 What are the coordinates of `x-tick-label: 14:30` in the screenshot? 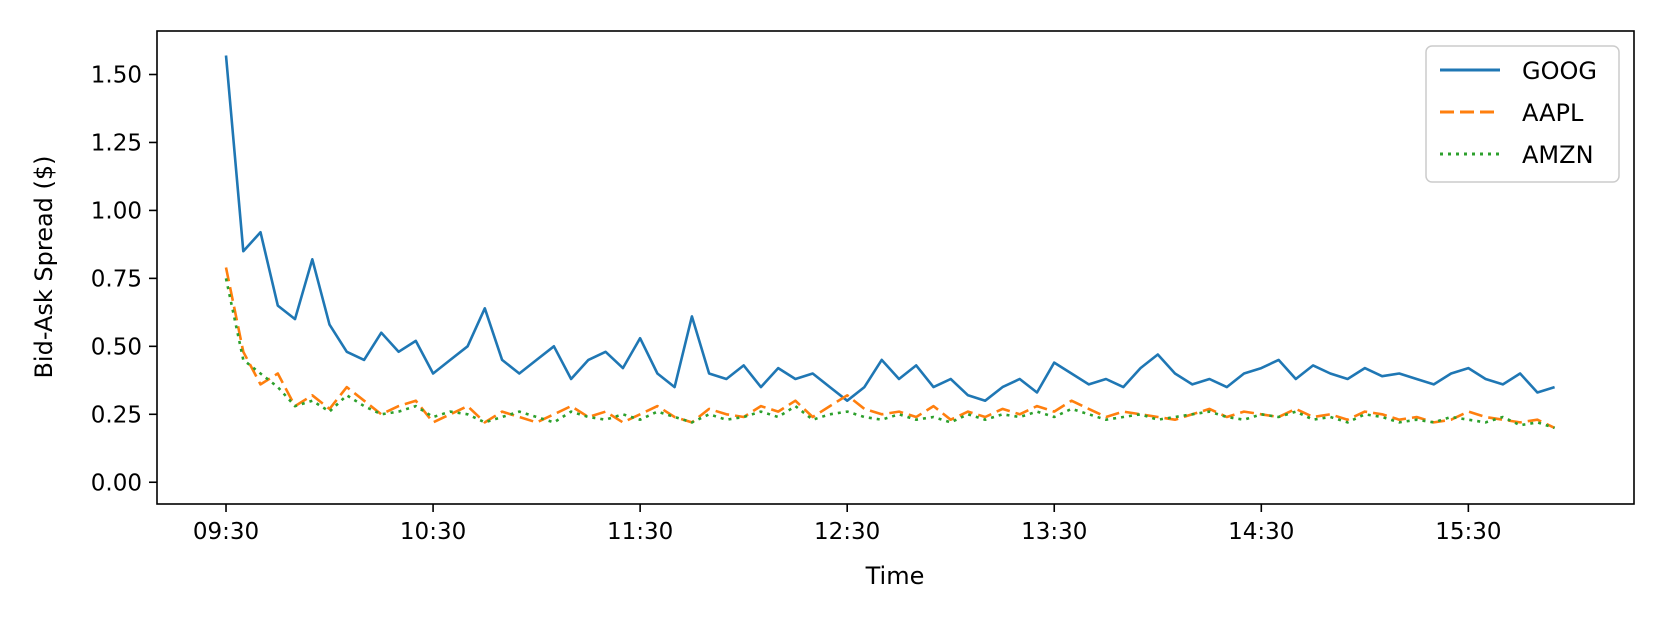 It's located at (1261, 532).